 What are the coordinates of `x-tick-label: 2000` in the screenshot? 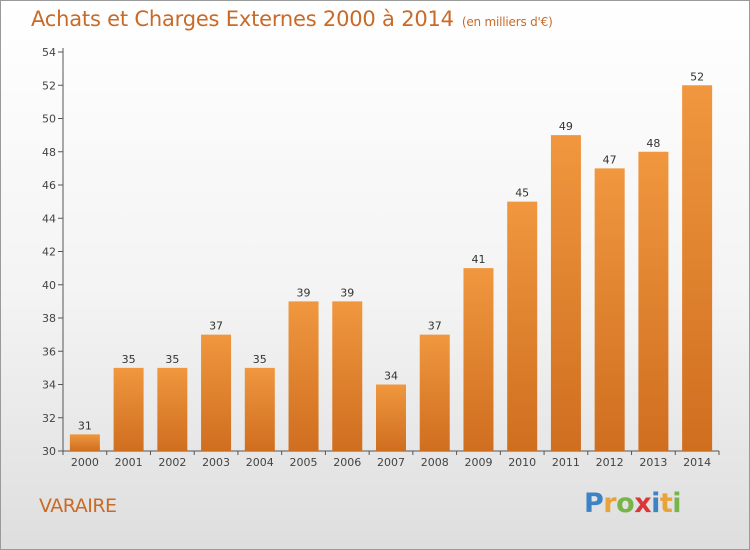 It's located at (85, 462).